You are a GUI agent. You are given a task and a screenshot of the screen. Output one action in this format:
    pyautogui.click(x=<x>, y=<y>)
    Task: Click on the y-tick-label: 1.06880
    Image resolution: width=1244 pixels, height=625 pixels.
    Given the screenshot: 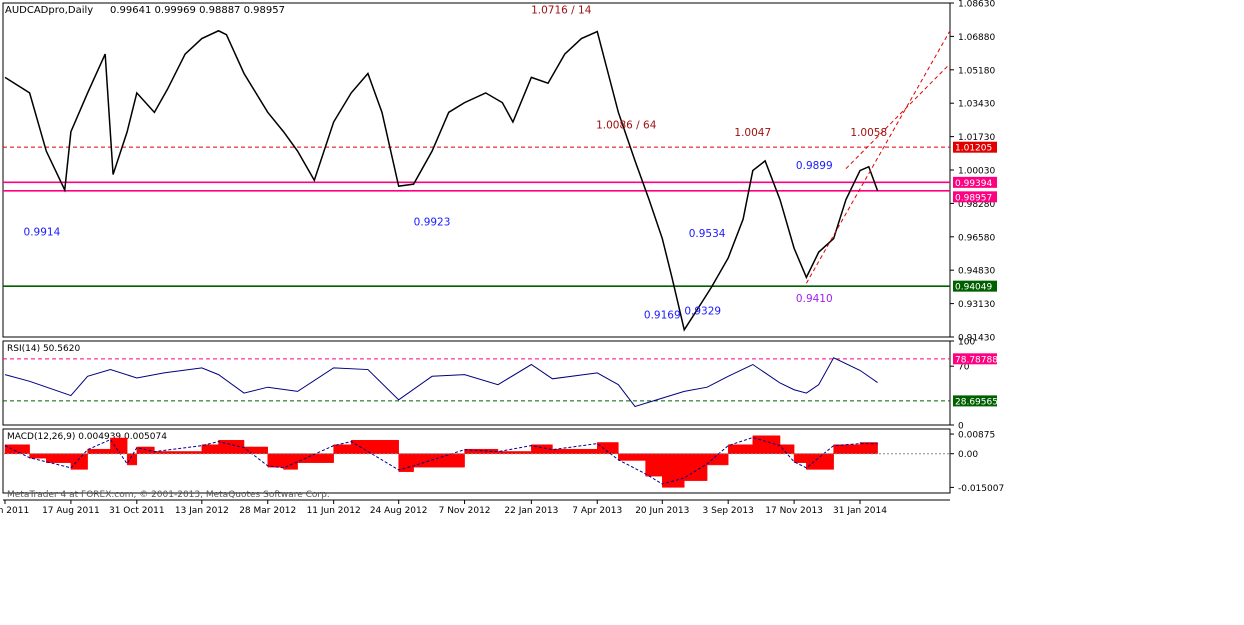 What is the action you would take?
    pyautogui.click(x=976, y=38)
    